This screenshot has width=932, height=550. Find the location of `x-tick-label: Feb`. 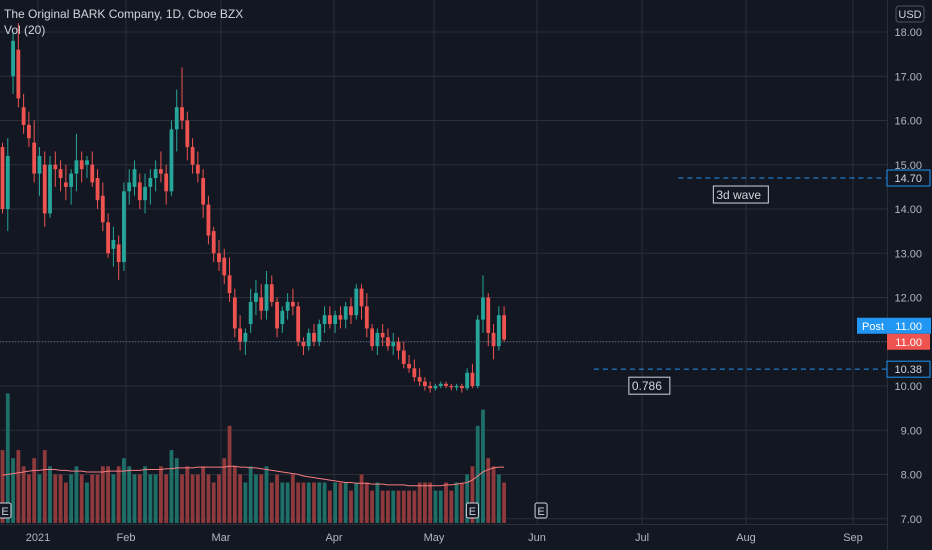

x-tick-label: Feb is located at coordinates (126, 538).